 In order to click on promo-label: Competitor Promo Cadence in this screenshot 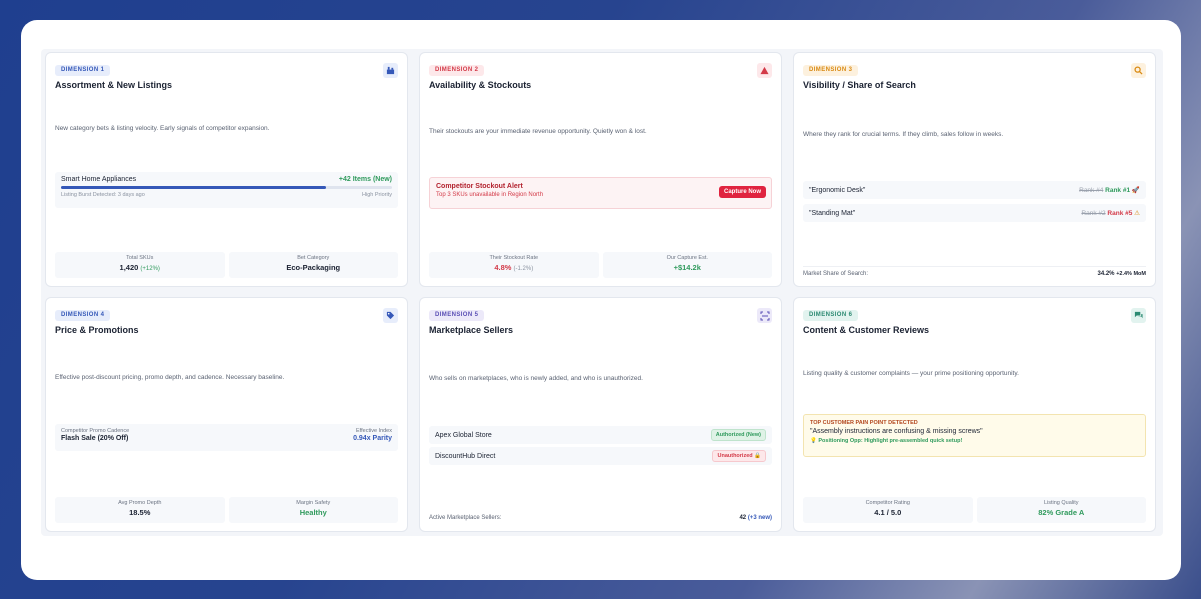, I will do `click(95, 431)`.